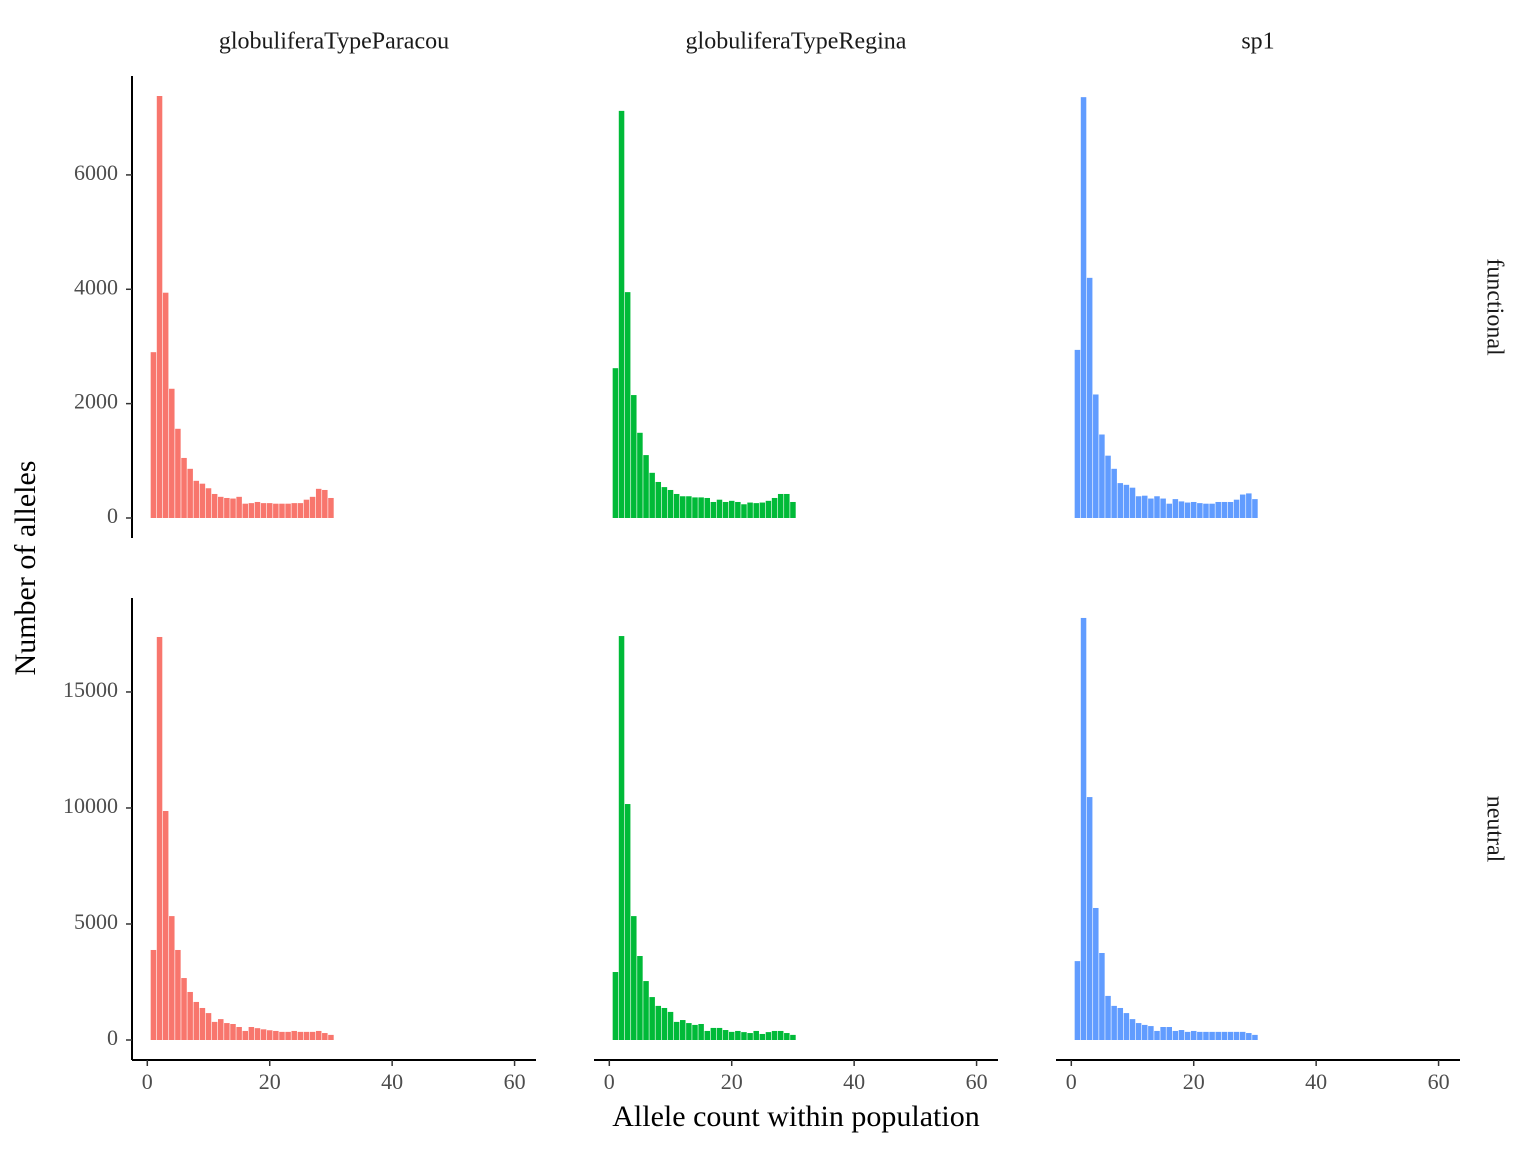  Describe the element at coordinates (334, 42) in the screenshot. I see `column-strip: globuliferaTypeParacou` at that location.